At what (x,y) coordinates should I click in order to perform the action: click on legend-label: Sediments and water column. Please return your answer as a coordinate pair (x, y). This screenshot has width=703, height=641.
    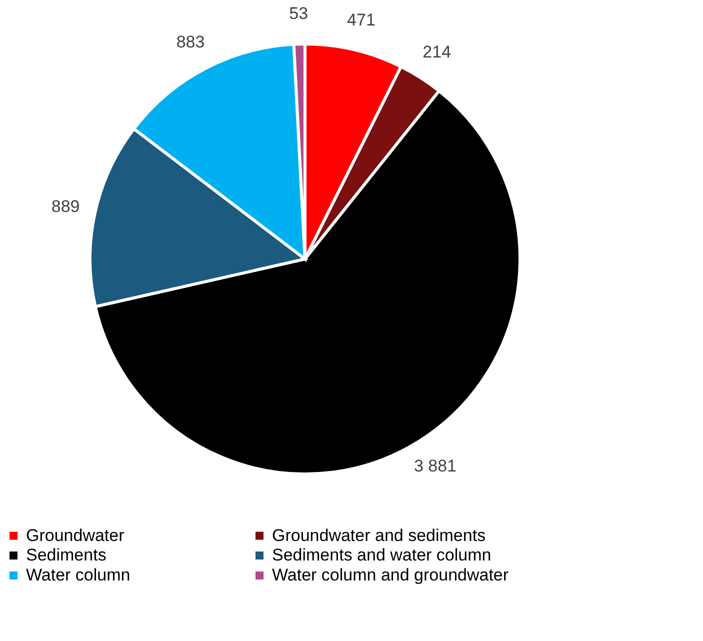
    Looking at the image, I should click on (382, 555).